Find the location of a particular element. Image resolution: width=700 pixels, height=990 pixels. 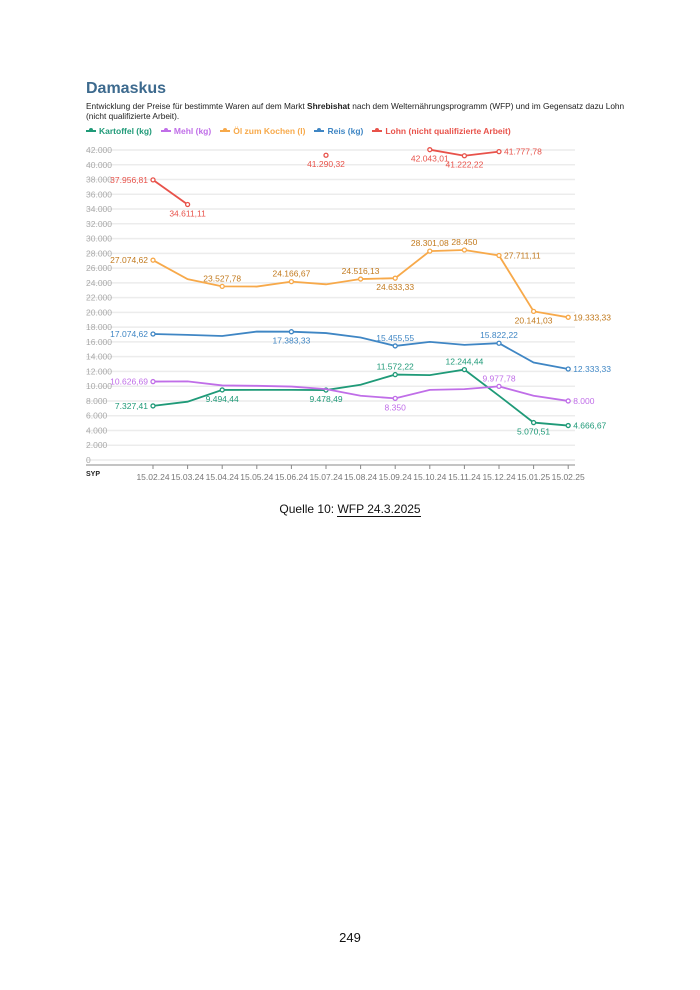

x-tick-label: 15.10.24 is located at coordinates (429, 477).